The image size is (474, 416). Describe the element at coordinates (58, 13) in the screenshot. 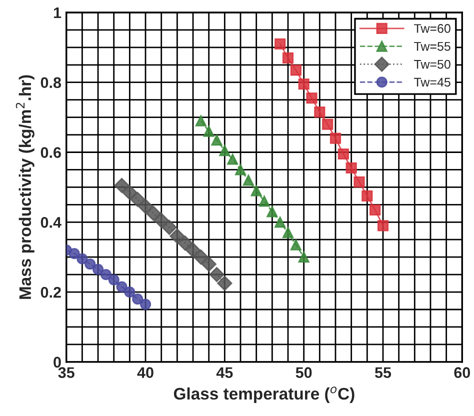

I see `y-tick-label: 1` at that location.